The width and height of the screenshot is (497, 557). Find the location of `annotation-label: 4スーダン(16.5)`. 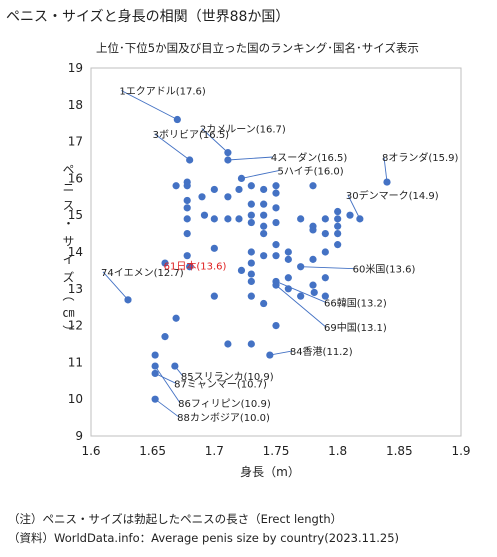

annotation-label: 4スーダン(16.5) is located at coordinates (309, 157).